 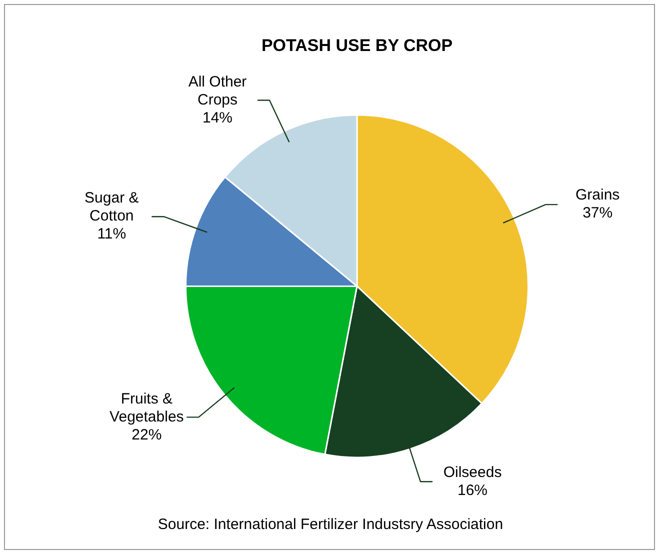 What do you see at coordinates (111, 234) in the screenshot?
I see `data-label: 11%` at bounding box center [111, 234].